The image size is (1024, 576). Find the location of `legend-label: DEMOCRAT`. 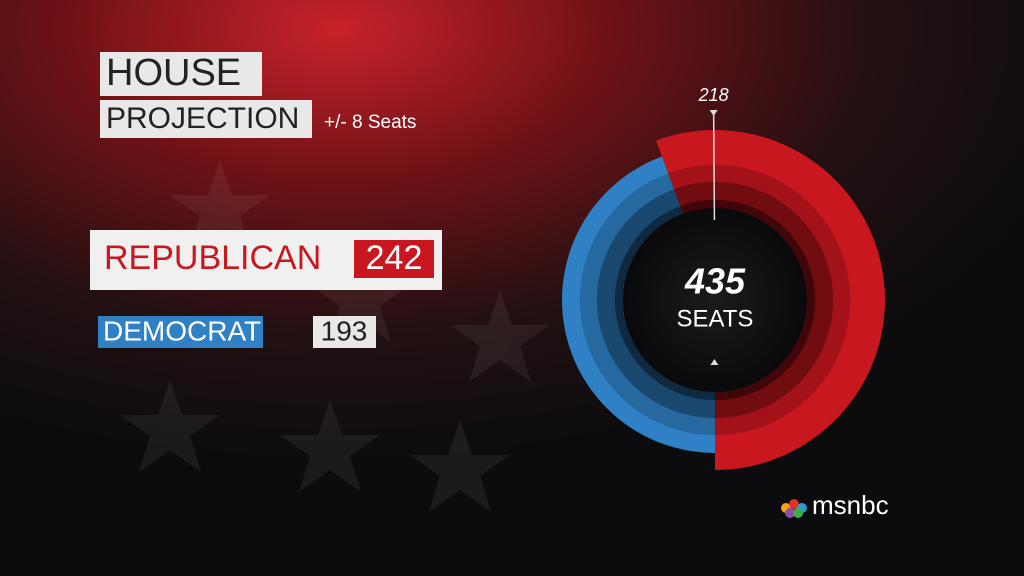

legend-label: DEMOCRAT is located at coordinates (182, 330).